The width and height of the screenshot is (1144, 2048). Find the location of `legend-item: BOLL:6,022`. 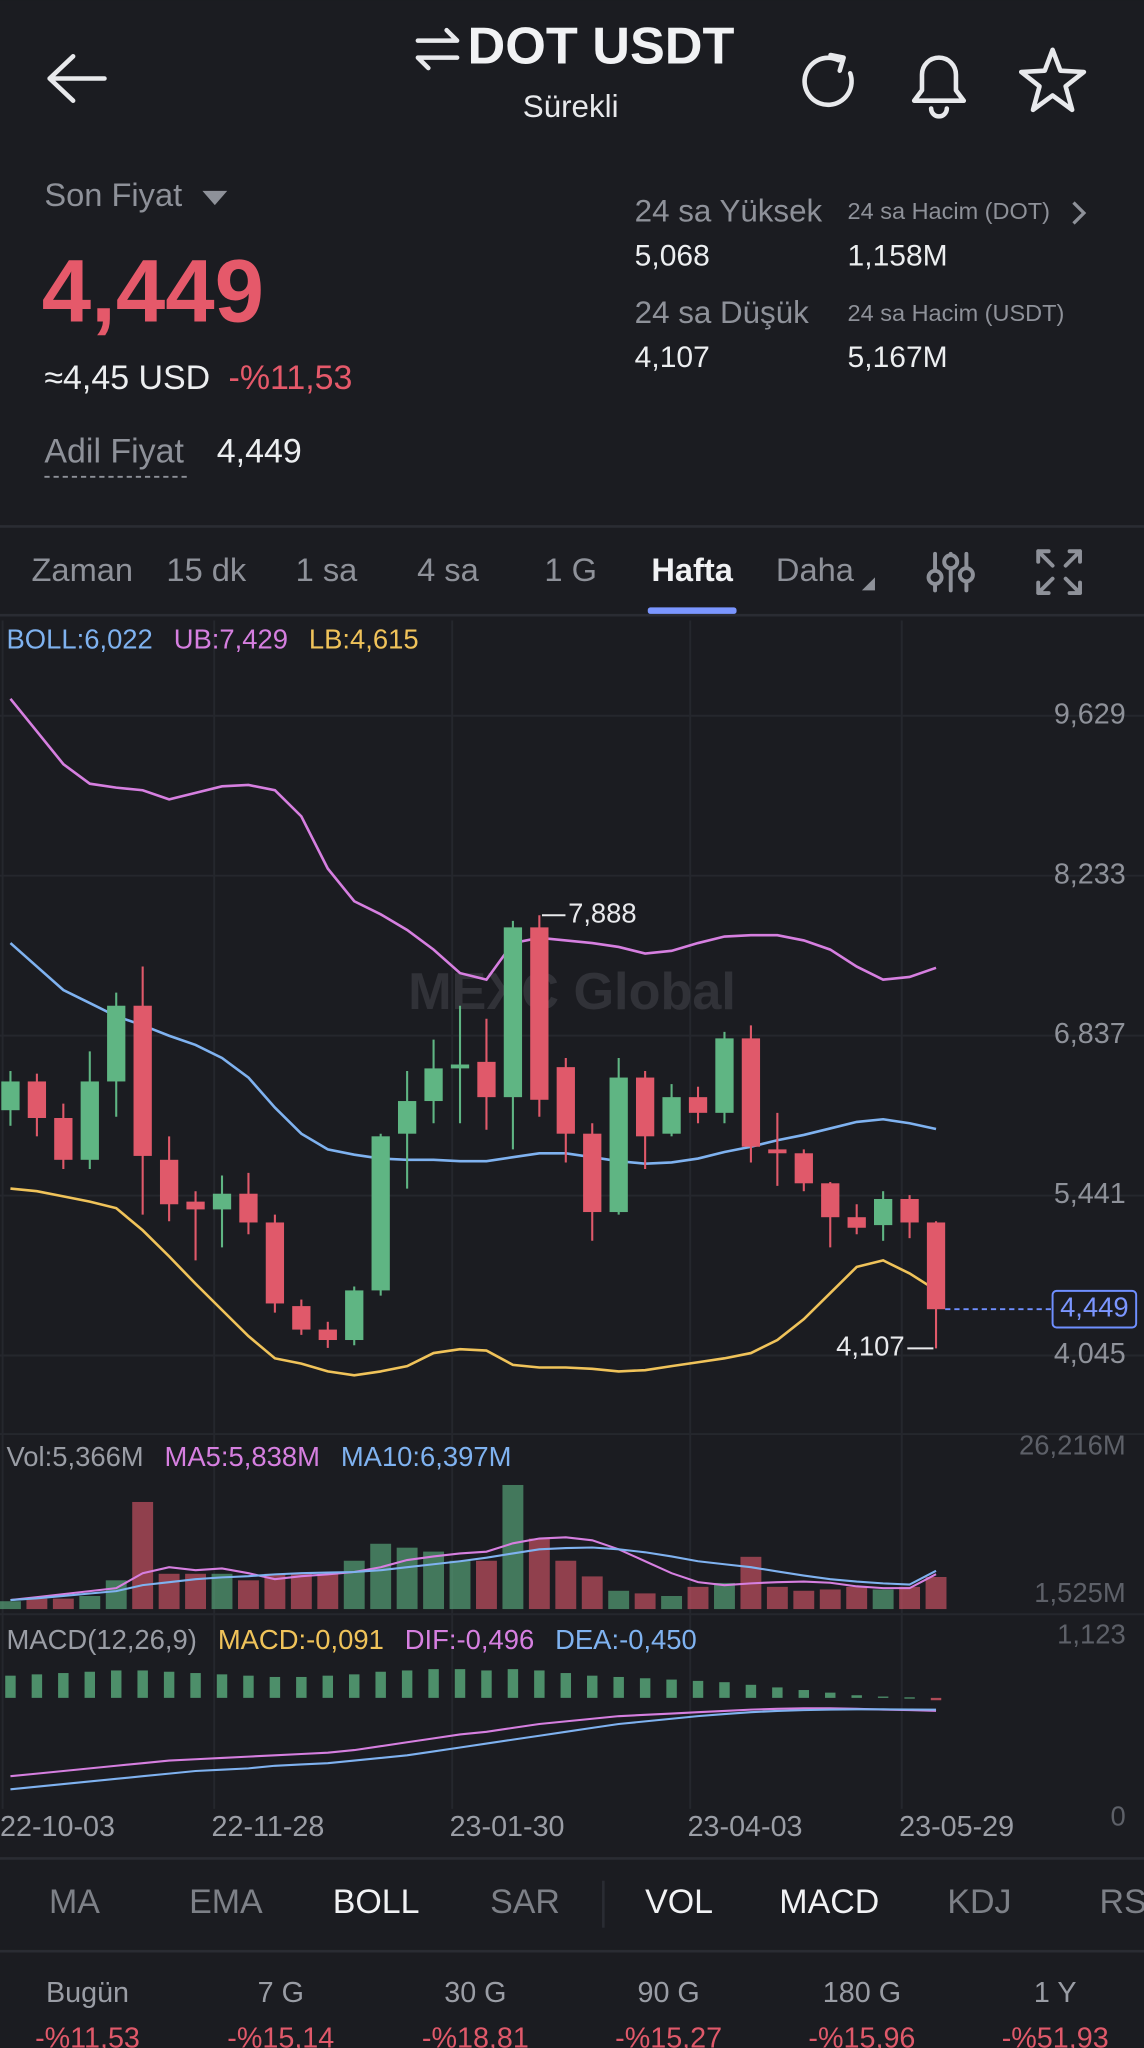

legend-item: BOLL:6,022 is located at coordinates (80, 639).